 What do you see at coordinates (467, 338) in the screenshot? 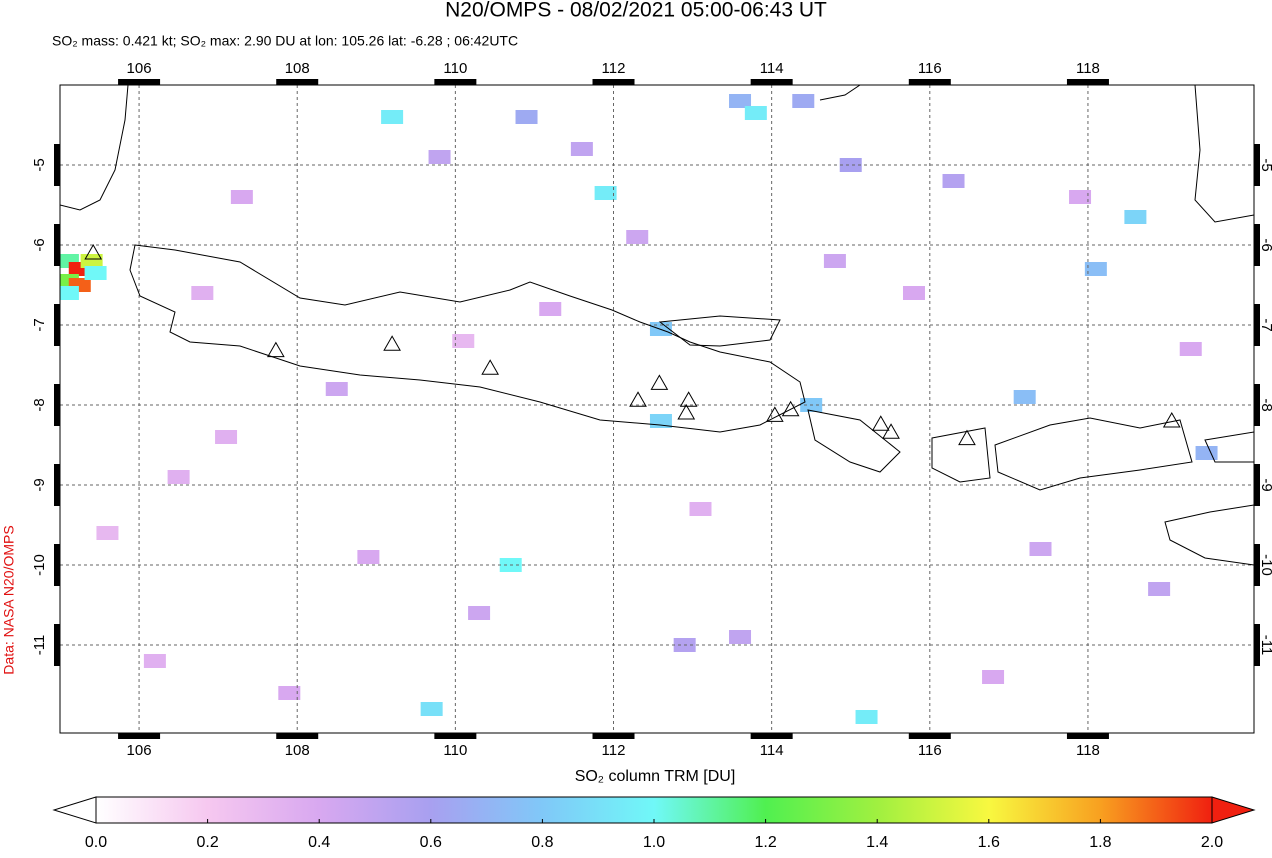
I see `coast-java` at bounding box center [467, 338].